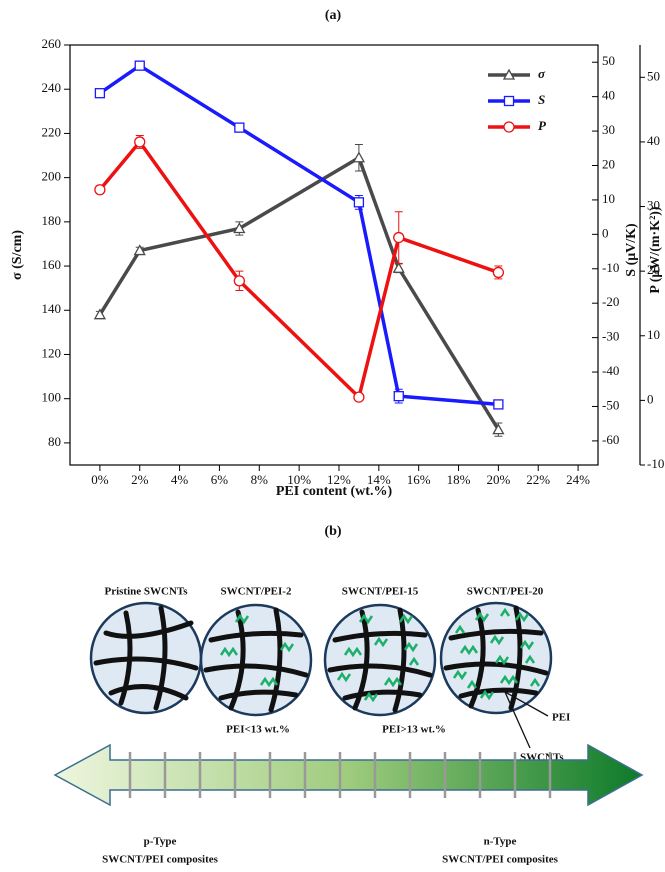 The width and height of the screenshot is (665, 872). Describe the element at coordinates (653, 140) in the screenshot. I see `y3-tick-label: 40` at that location.